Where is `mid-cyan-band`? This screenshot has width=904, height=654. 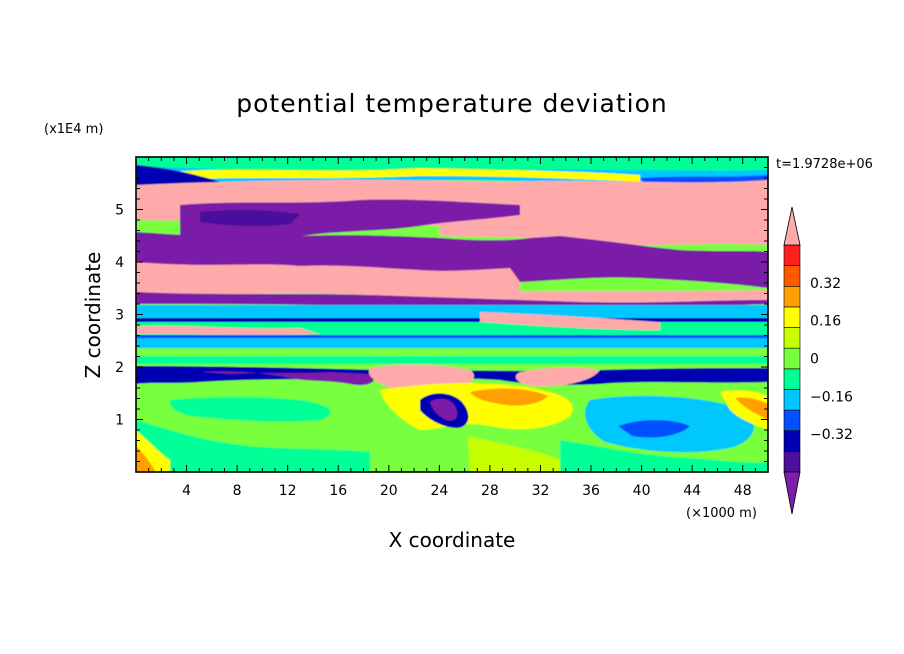
mid-cyan-band is located at coordinates (452, 312).